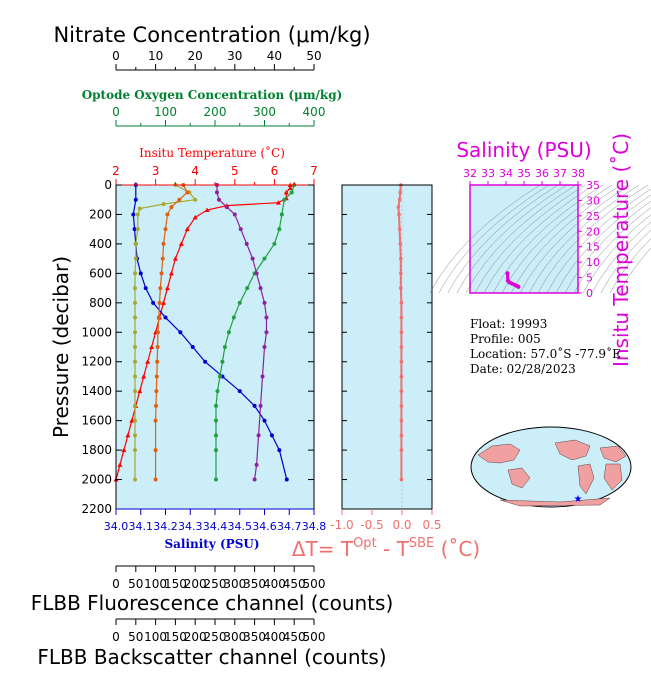 Image resolution: width=651 pixels, height=685 pixels. I want to click on delta-t-axis-title: ΔT= TOpt - TSBE (˚C), so click(386, 548).